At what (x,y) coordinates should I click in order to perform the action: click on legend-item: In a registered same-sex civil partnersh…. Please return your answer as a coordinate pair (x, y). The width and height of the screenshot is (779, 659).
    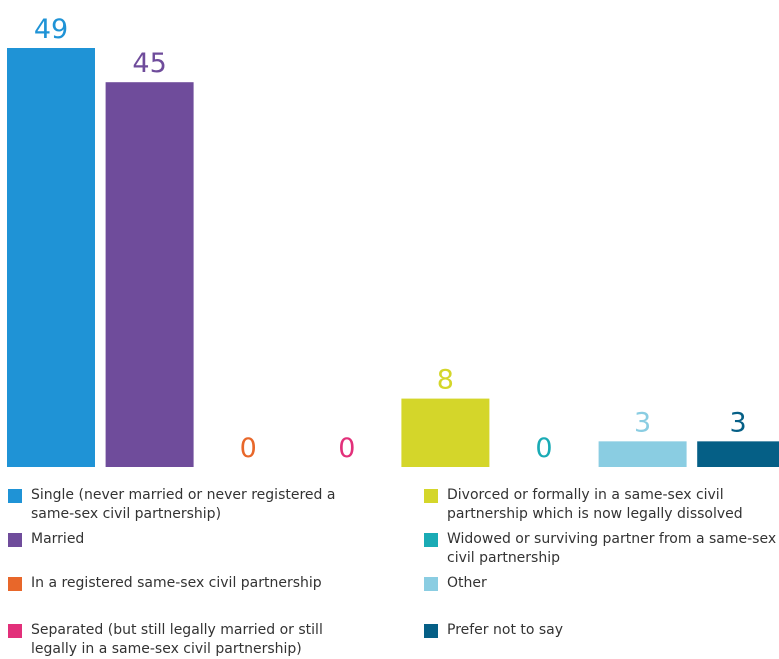
    Looking at the image, I should click on (184, 583).